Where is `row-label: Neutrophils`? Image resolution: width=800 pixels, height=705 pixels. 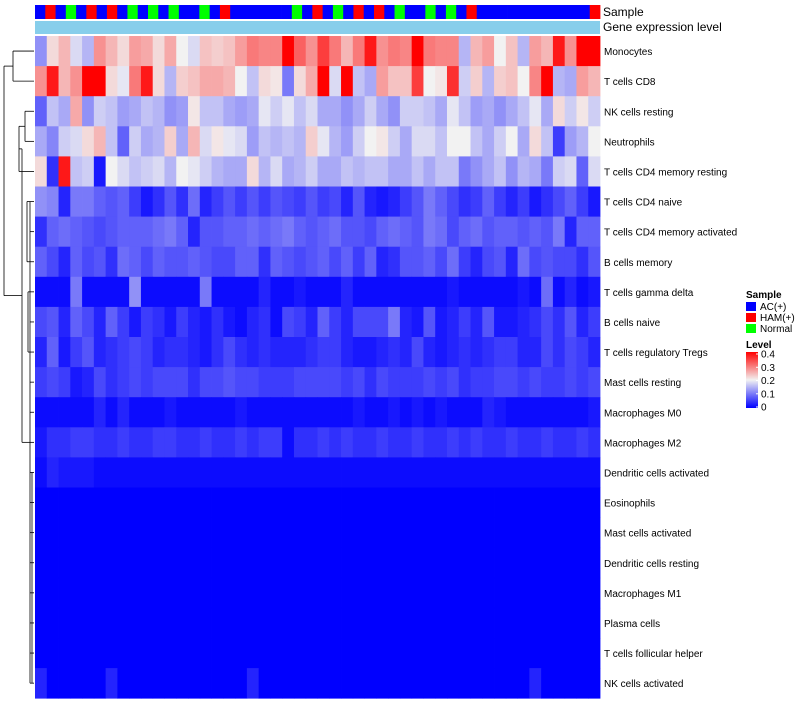
row-label: Neutrophils is located at coordinates (629, 142).